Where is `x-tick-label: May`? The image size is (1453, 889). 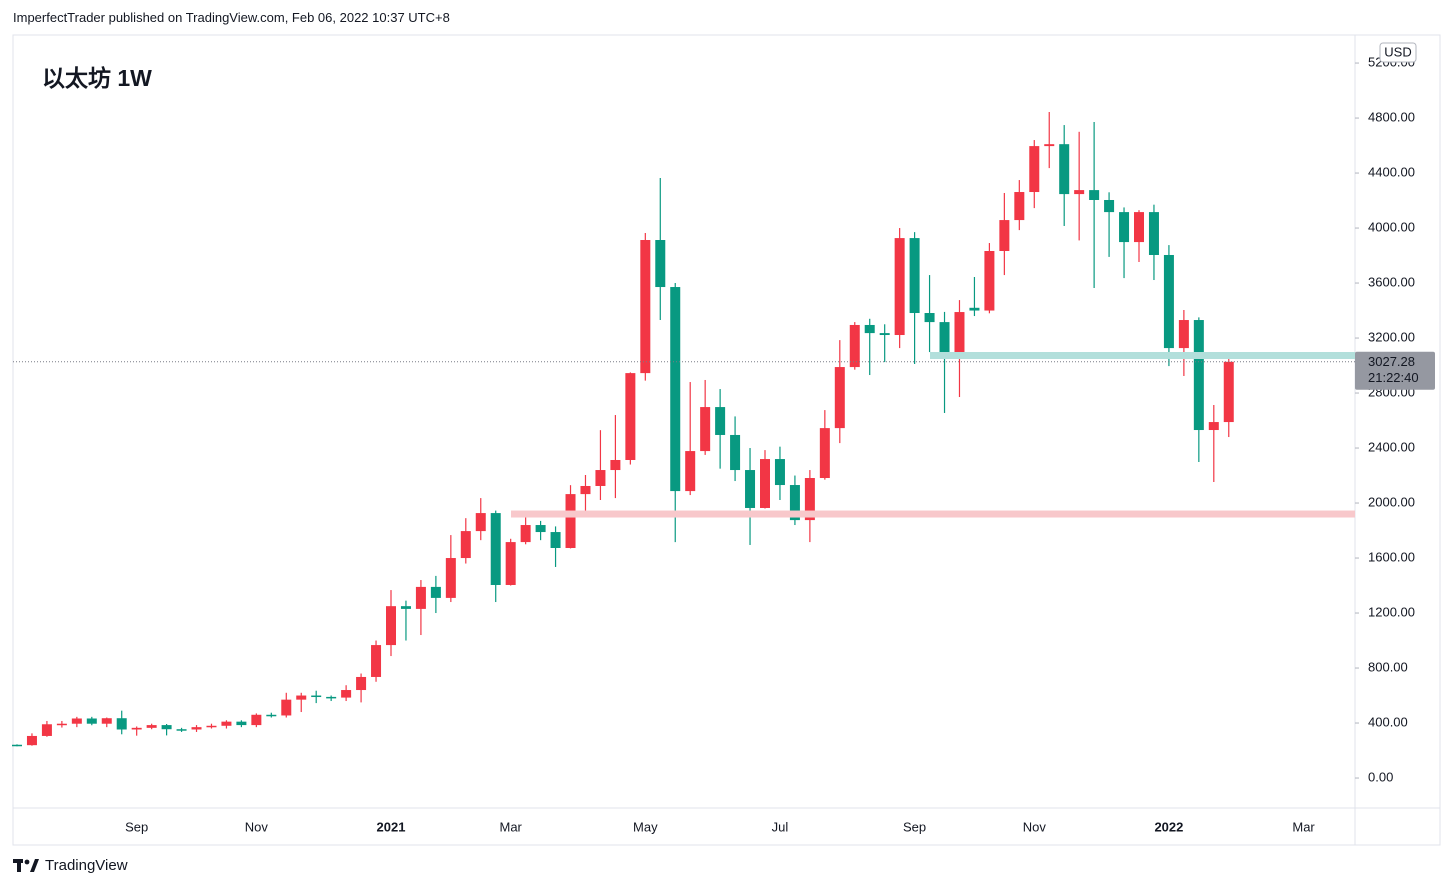 x-tick-label: May is located at coordinates (645, 826).